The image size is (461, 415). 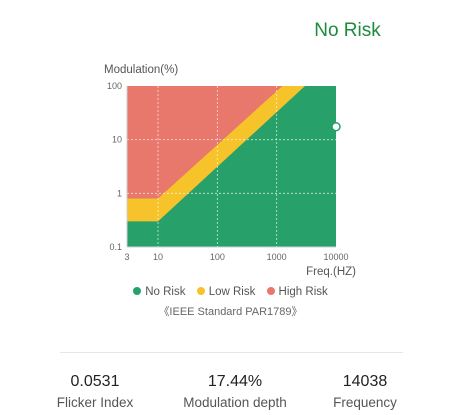 What do you see at coordinates (158, 257) in the screenshot?
I see `x-tick-label: 10` at bounding box center [158, 257].